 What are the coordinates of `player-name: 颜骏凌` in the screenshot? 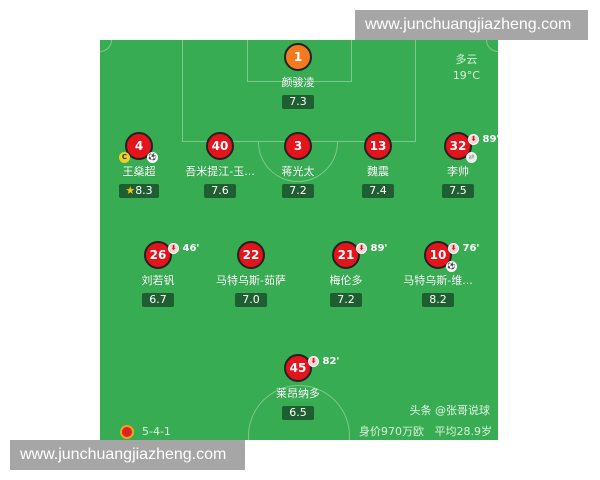 It's located at (298, 82).